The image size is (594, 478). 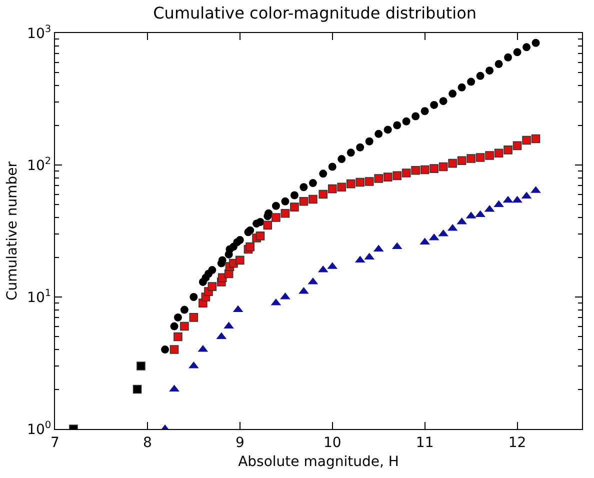 What do you see at coordinates (39, 429) in the screenshot?
I see `y-tick-label: 10$^{0}$` at bounding box center [39, 429].